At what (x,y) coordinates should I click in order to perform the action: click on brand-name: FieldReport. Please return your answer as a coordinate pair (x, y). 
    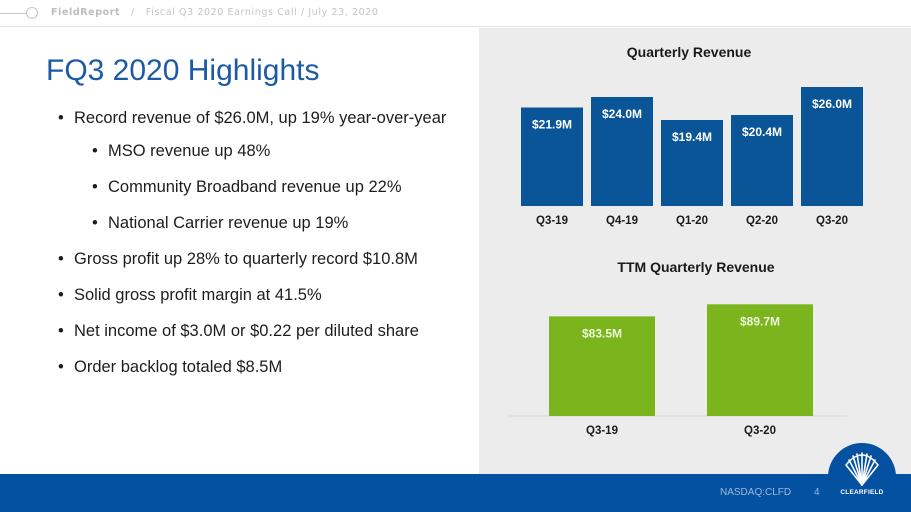
    Looking at the image, I should click on (86, 12).